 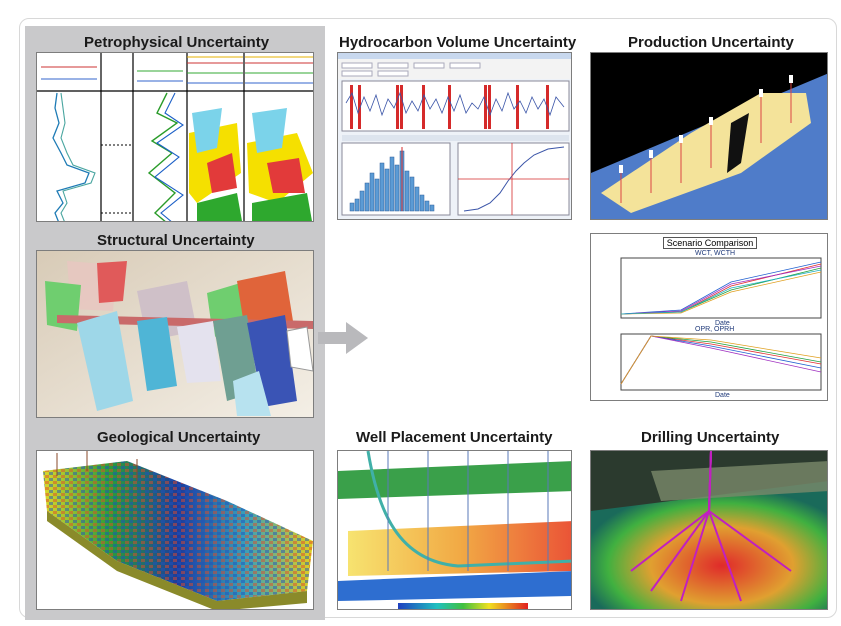 What do you see at coordinates (458, 42) in the screenshot?
I see `hydrocarbon-title: Hydrocarbon Volume Uncertainty` at bounding box center [458, 42].